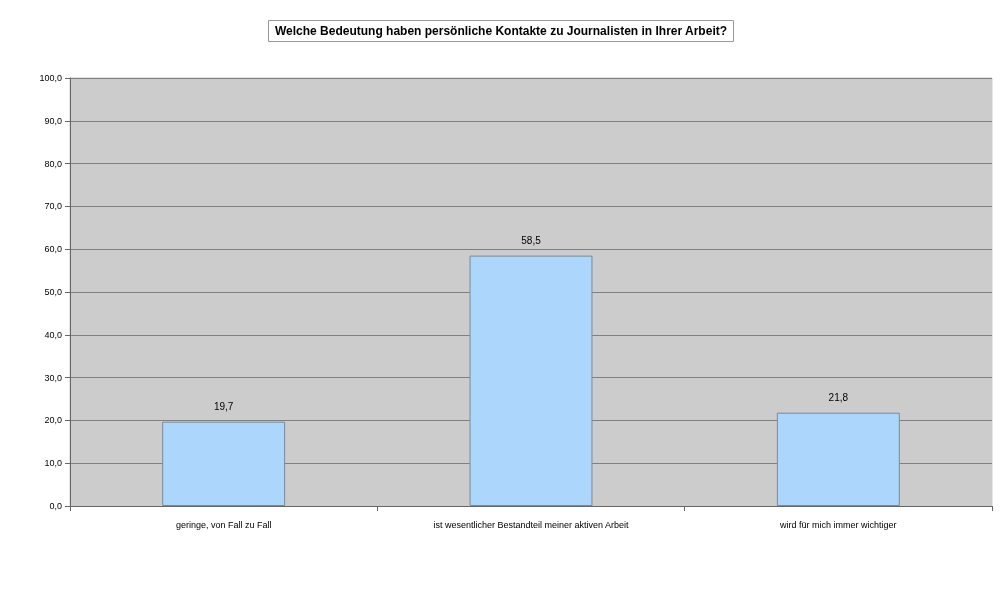  I want to click on y-tick-label: 20,0, so click(53, 420).